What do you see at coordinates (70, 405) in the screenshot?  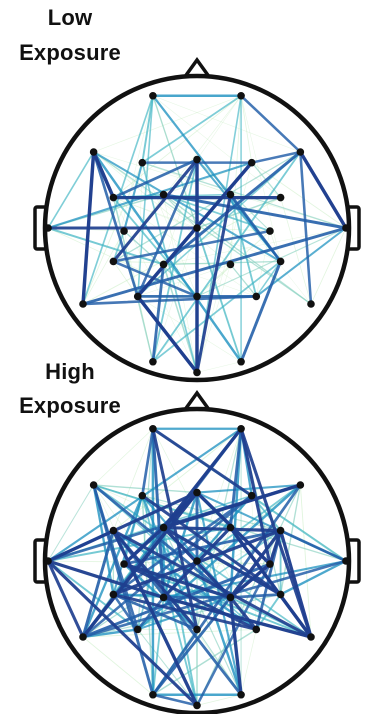 I see `high-exposure-title-line2: Exposure` at bounding box center [70, 405].